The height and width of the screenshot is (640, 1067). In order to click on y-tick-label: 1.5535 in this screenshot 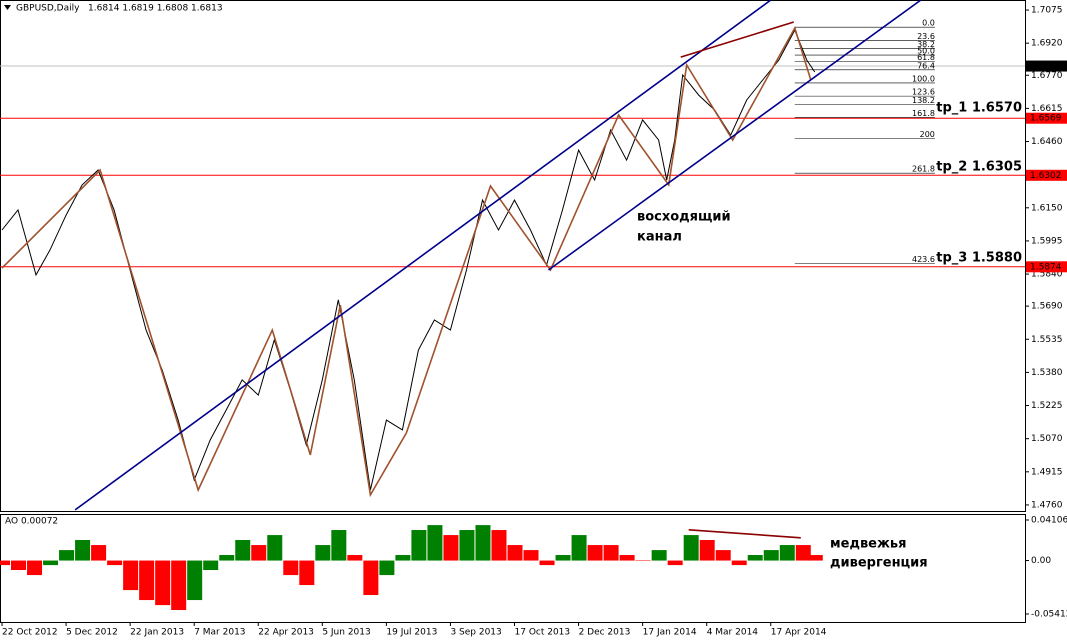, I will do `click(1047, 340)`.